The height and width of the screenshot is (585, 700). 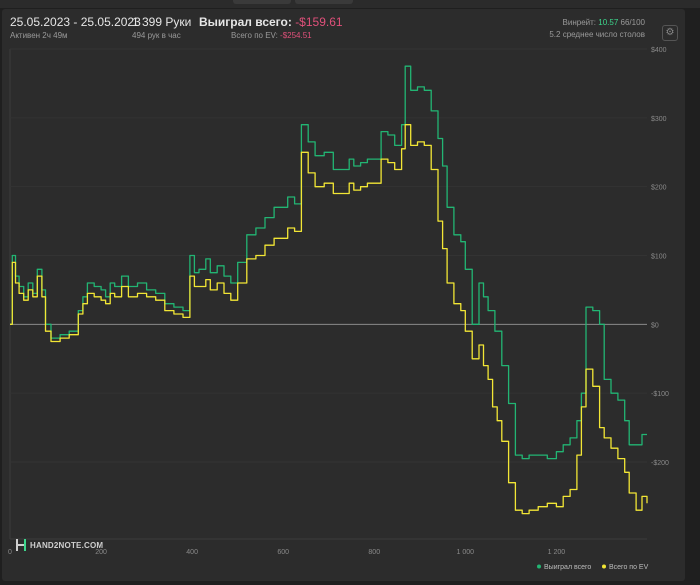 What do you see at coordinates (156, 35) in the screenshot?
I see `hands-per-hour: 494 рук в час` at bounding box center [156, 35].